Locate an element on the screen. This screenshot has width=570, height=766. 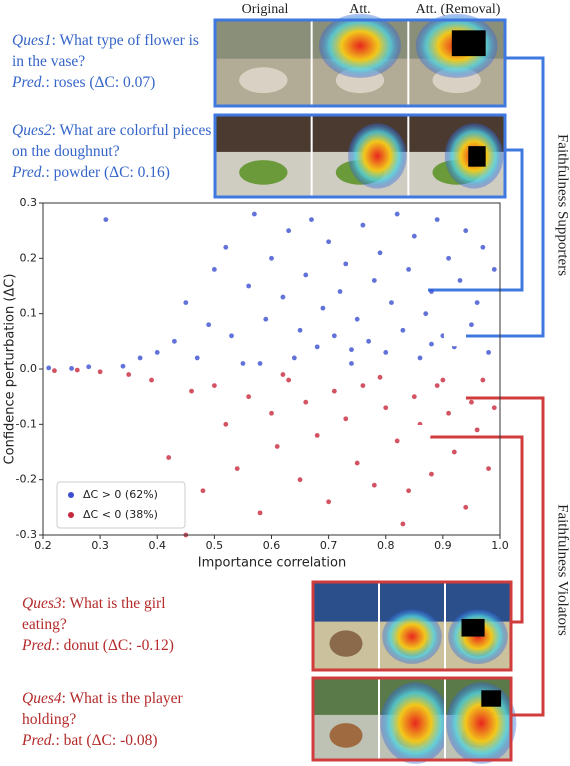
legend-label: ΔC > 0 (62%) is located at coordinates (120, 494).